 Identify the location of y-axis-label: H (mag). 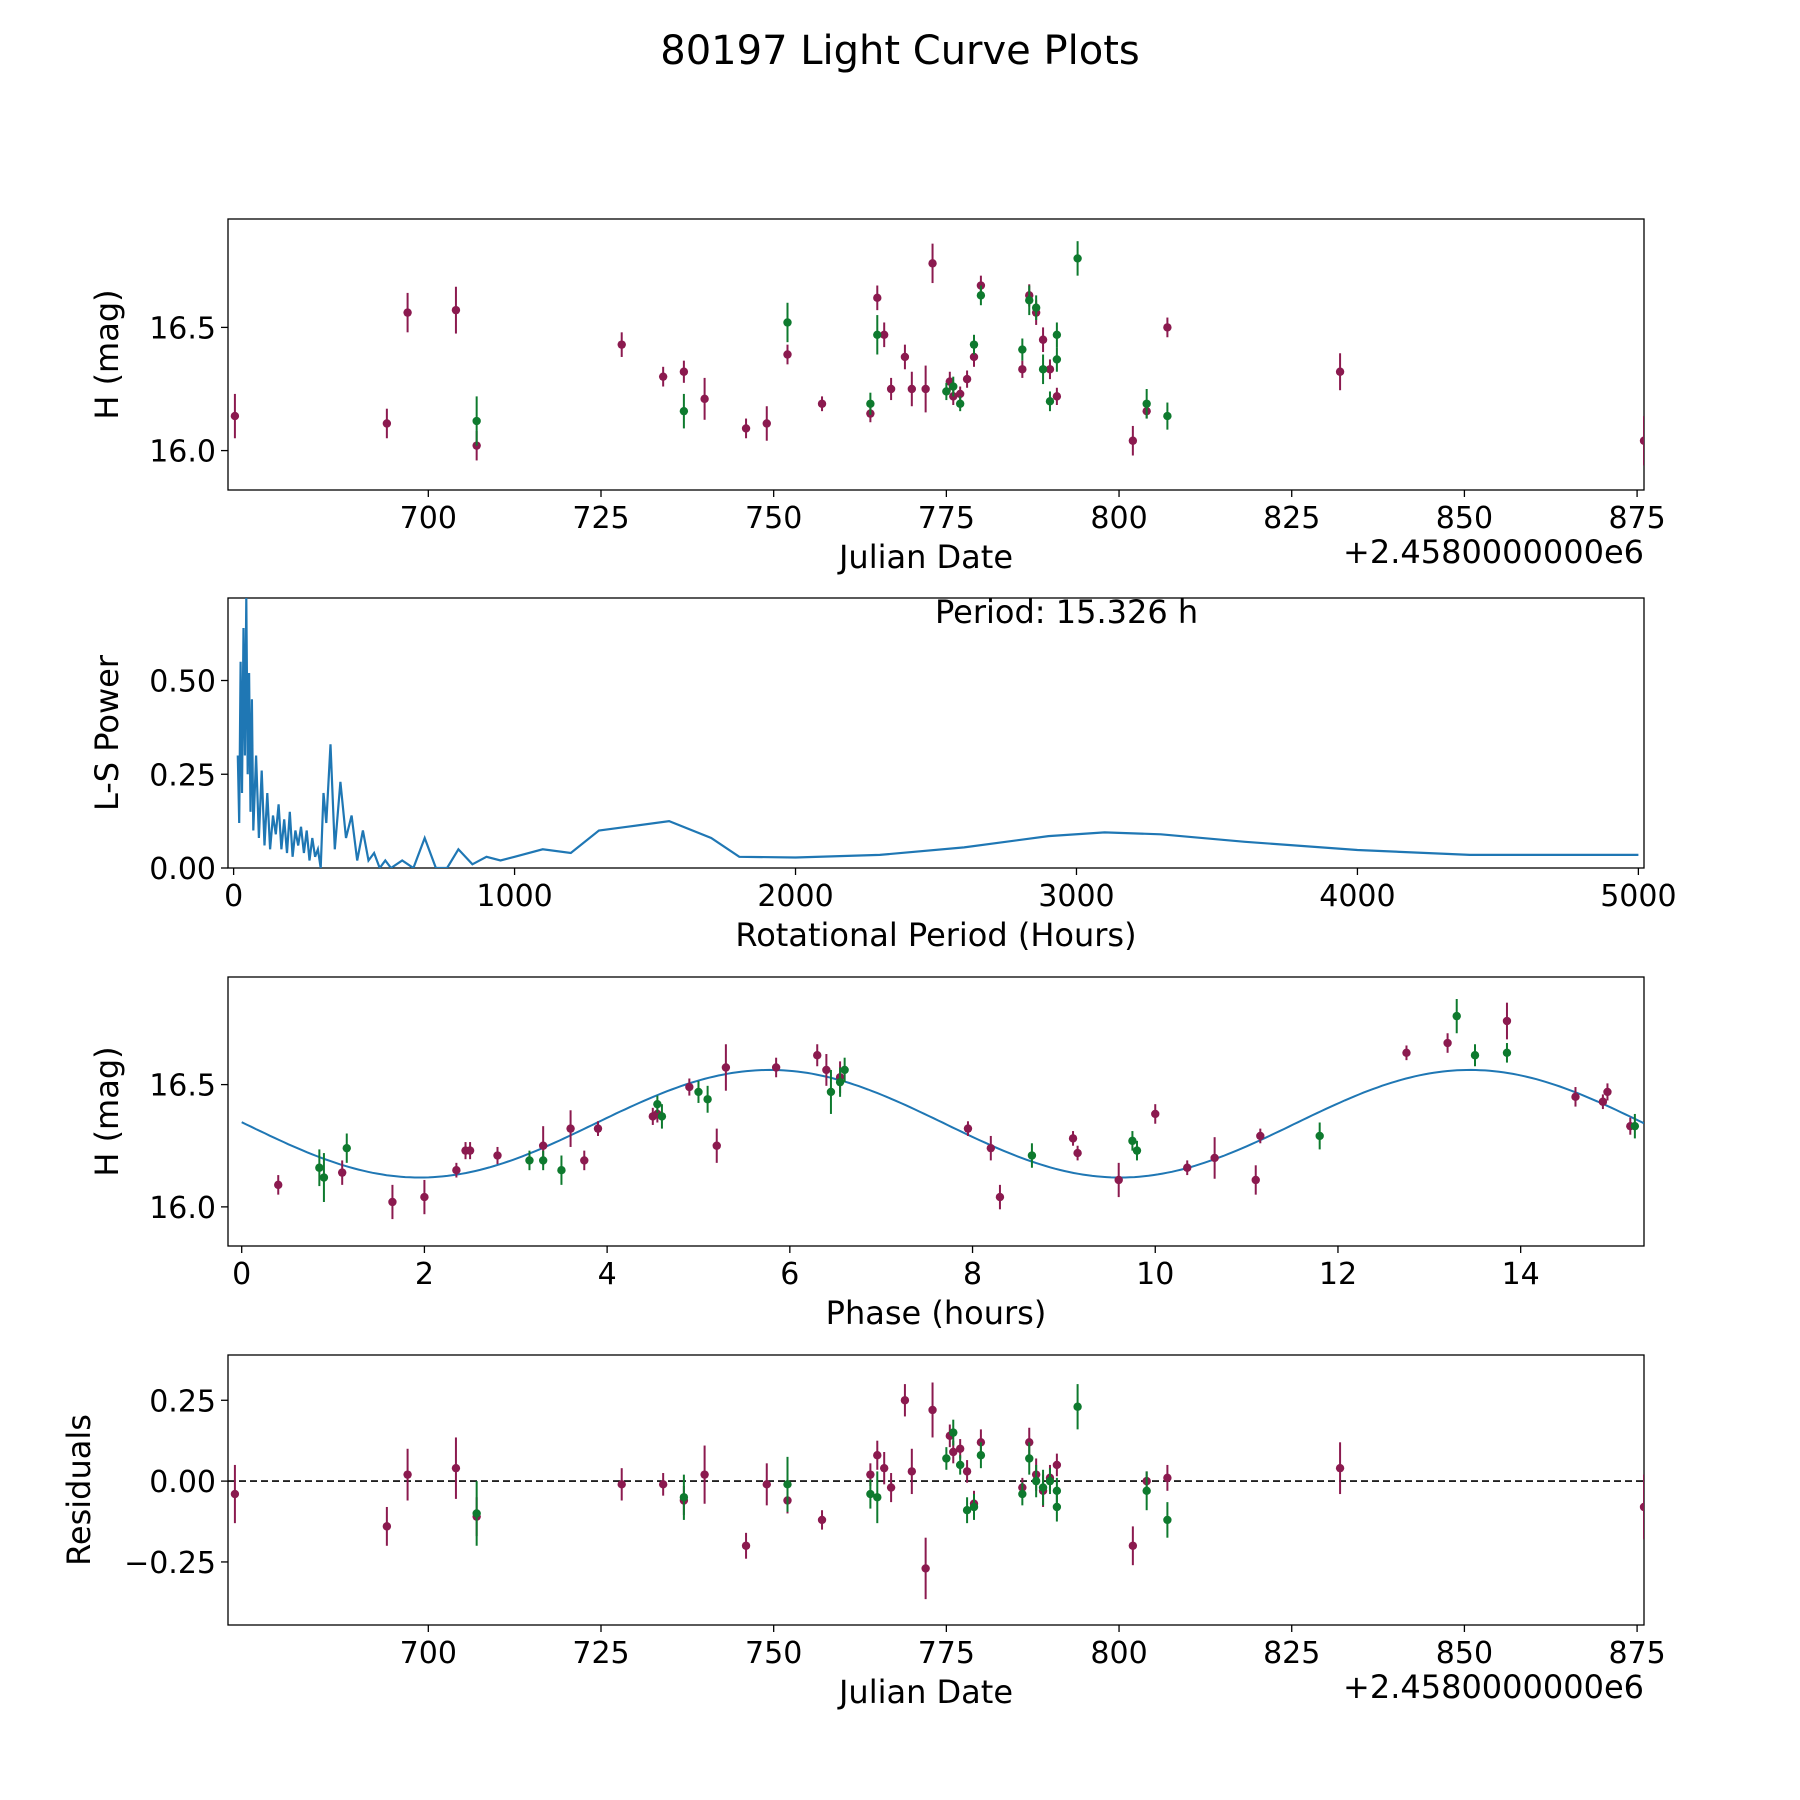
(107, 354).